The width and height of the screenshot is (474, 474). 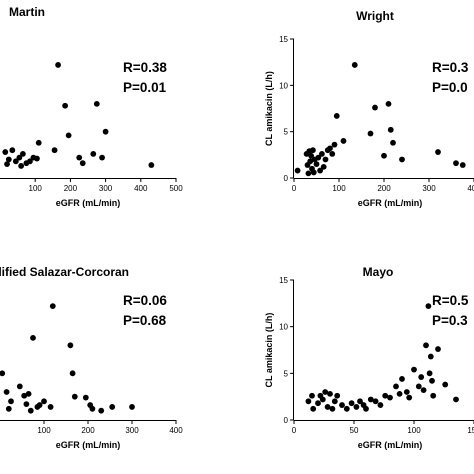 I want to click on x-tick-label: 400, so click(x=141, y=188).